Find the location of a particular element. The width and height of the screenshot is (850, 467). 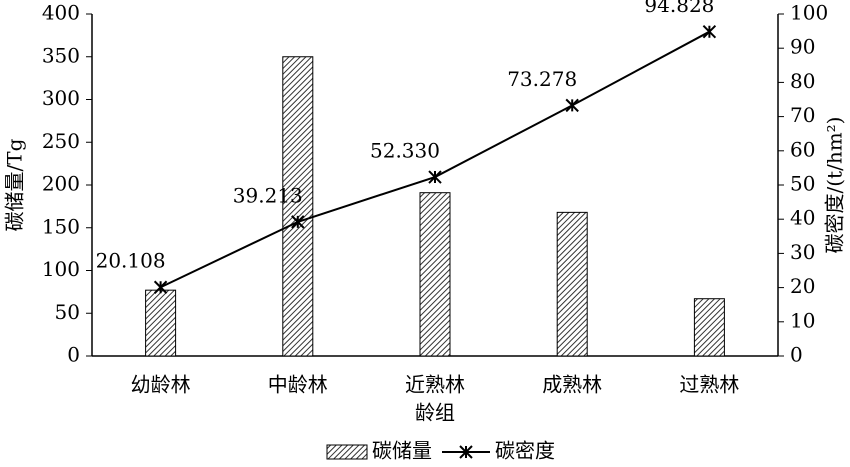

y2-tick-label: 20 is located at coordinates (802, 286).